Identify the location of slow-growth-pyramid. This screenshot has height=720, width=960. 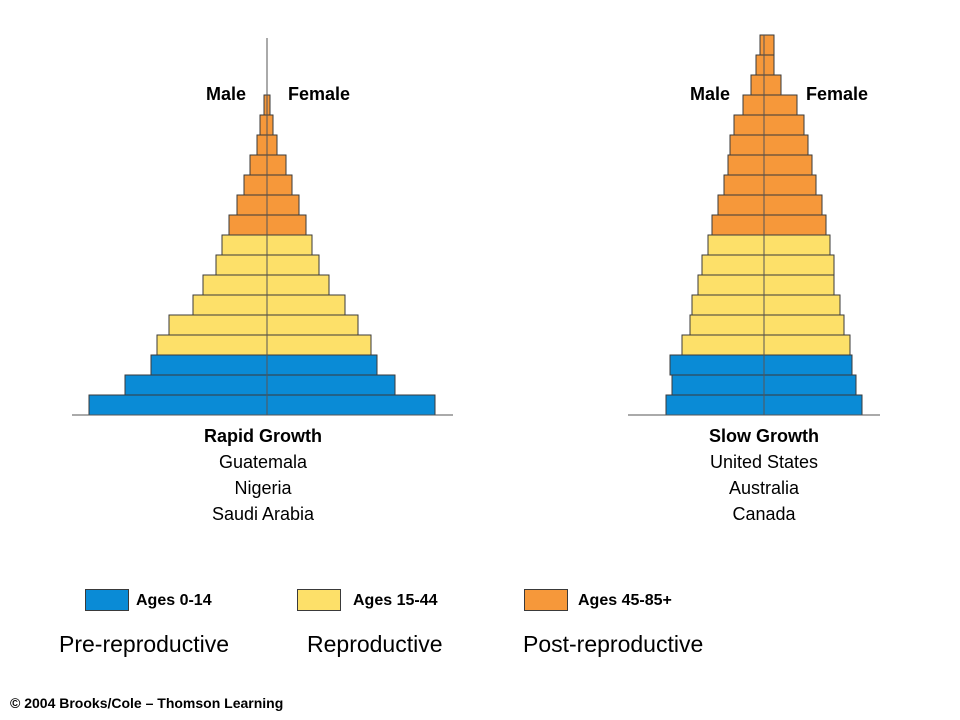
(754, 225).